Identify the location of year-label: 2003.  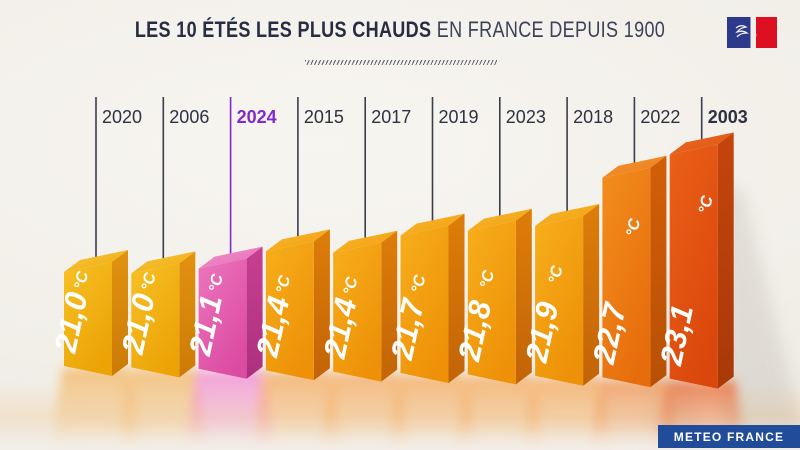
(728, 117).